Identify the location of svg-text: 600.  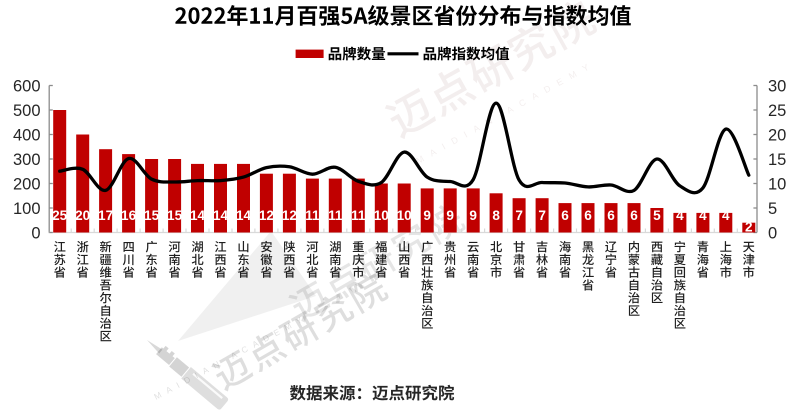
(27, 86).